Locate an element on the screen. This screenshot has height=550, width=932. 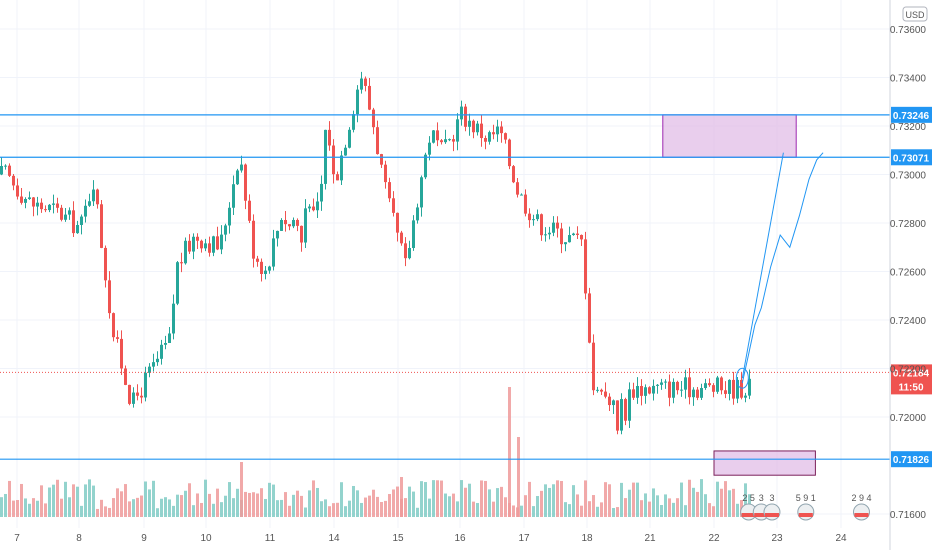
projected-path is located at coordinates (782, 268).